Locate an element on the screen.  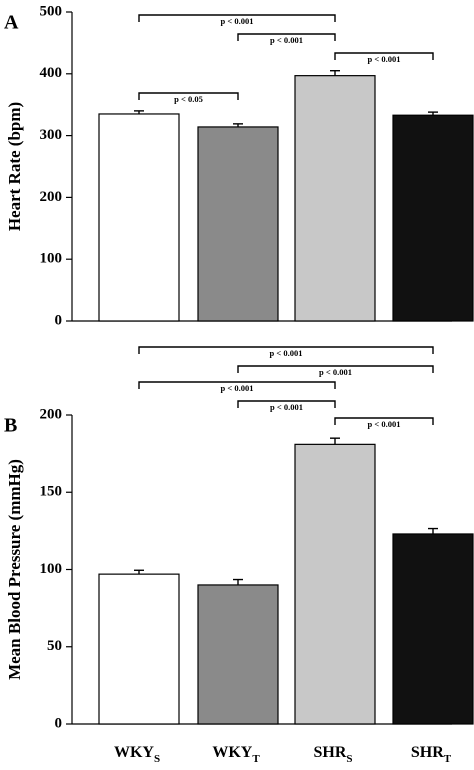
y-tick-label: 50 is located at coordinates (54, 646).